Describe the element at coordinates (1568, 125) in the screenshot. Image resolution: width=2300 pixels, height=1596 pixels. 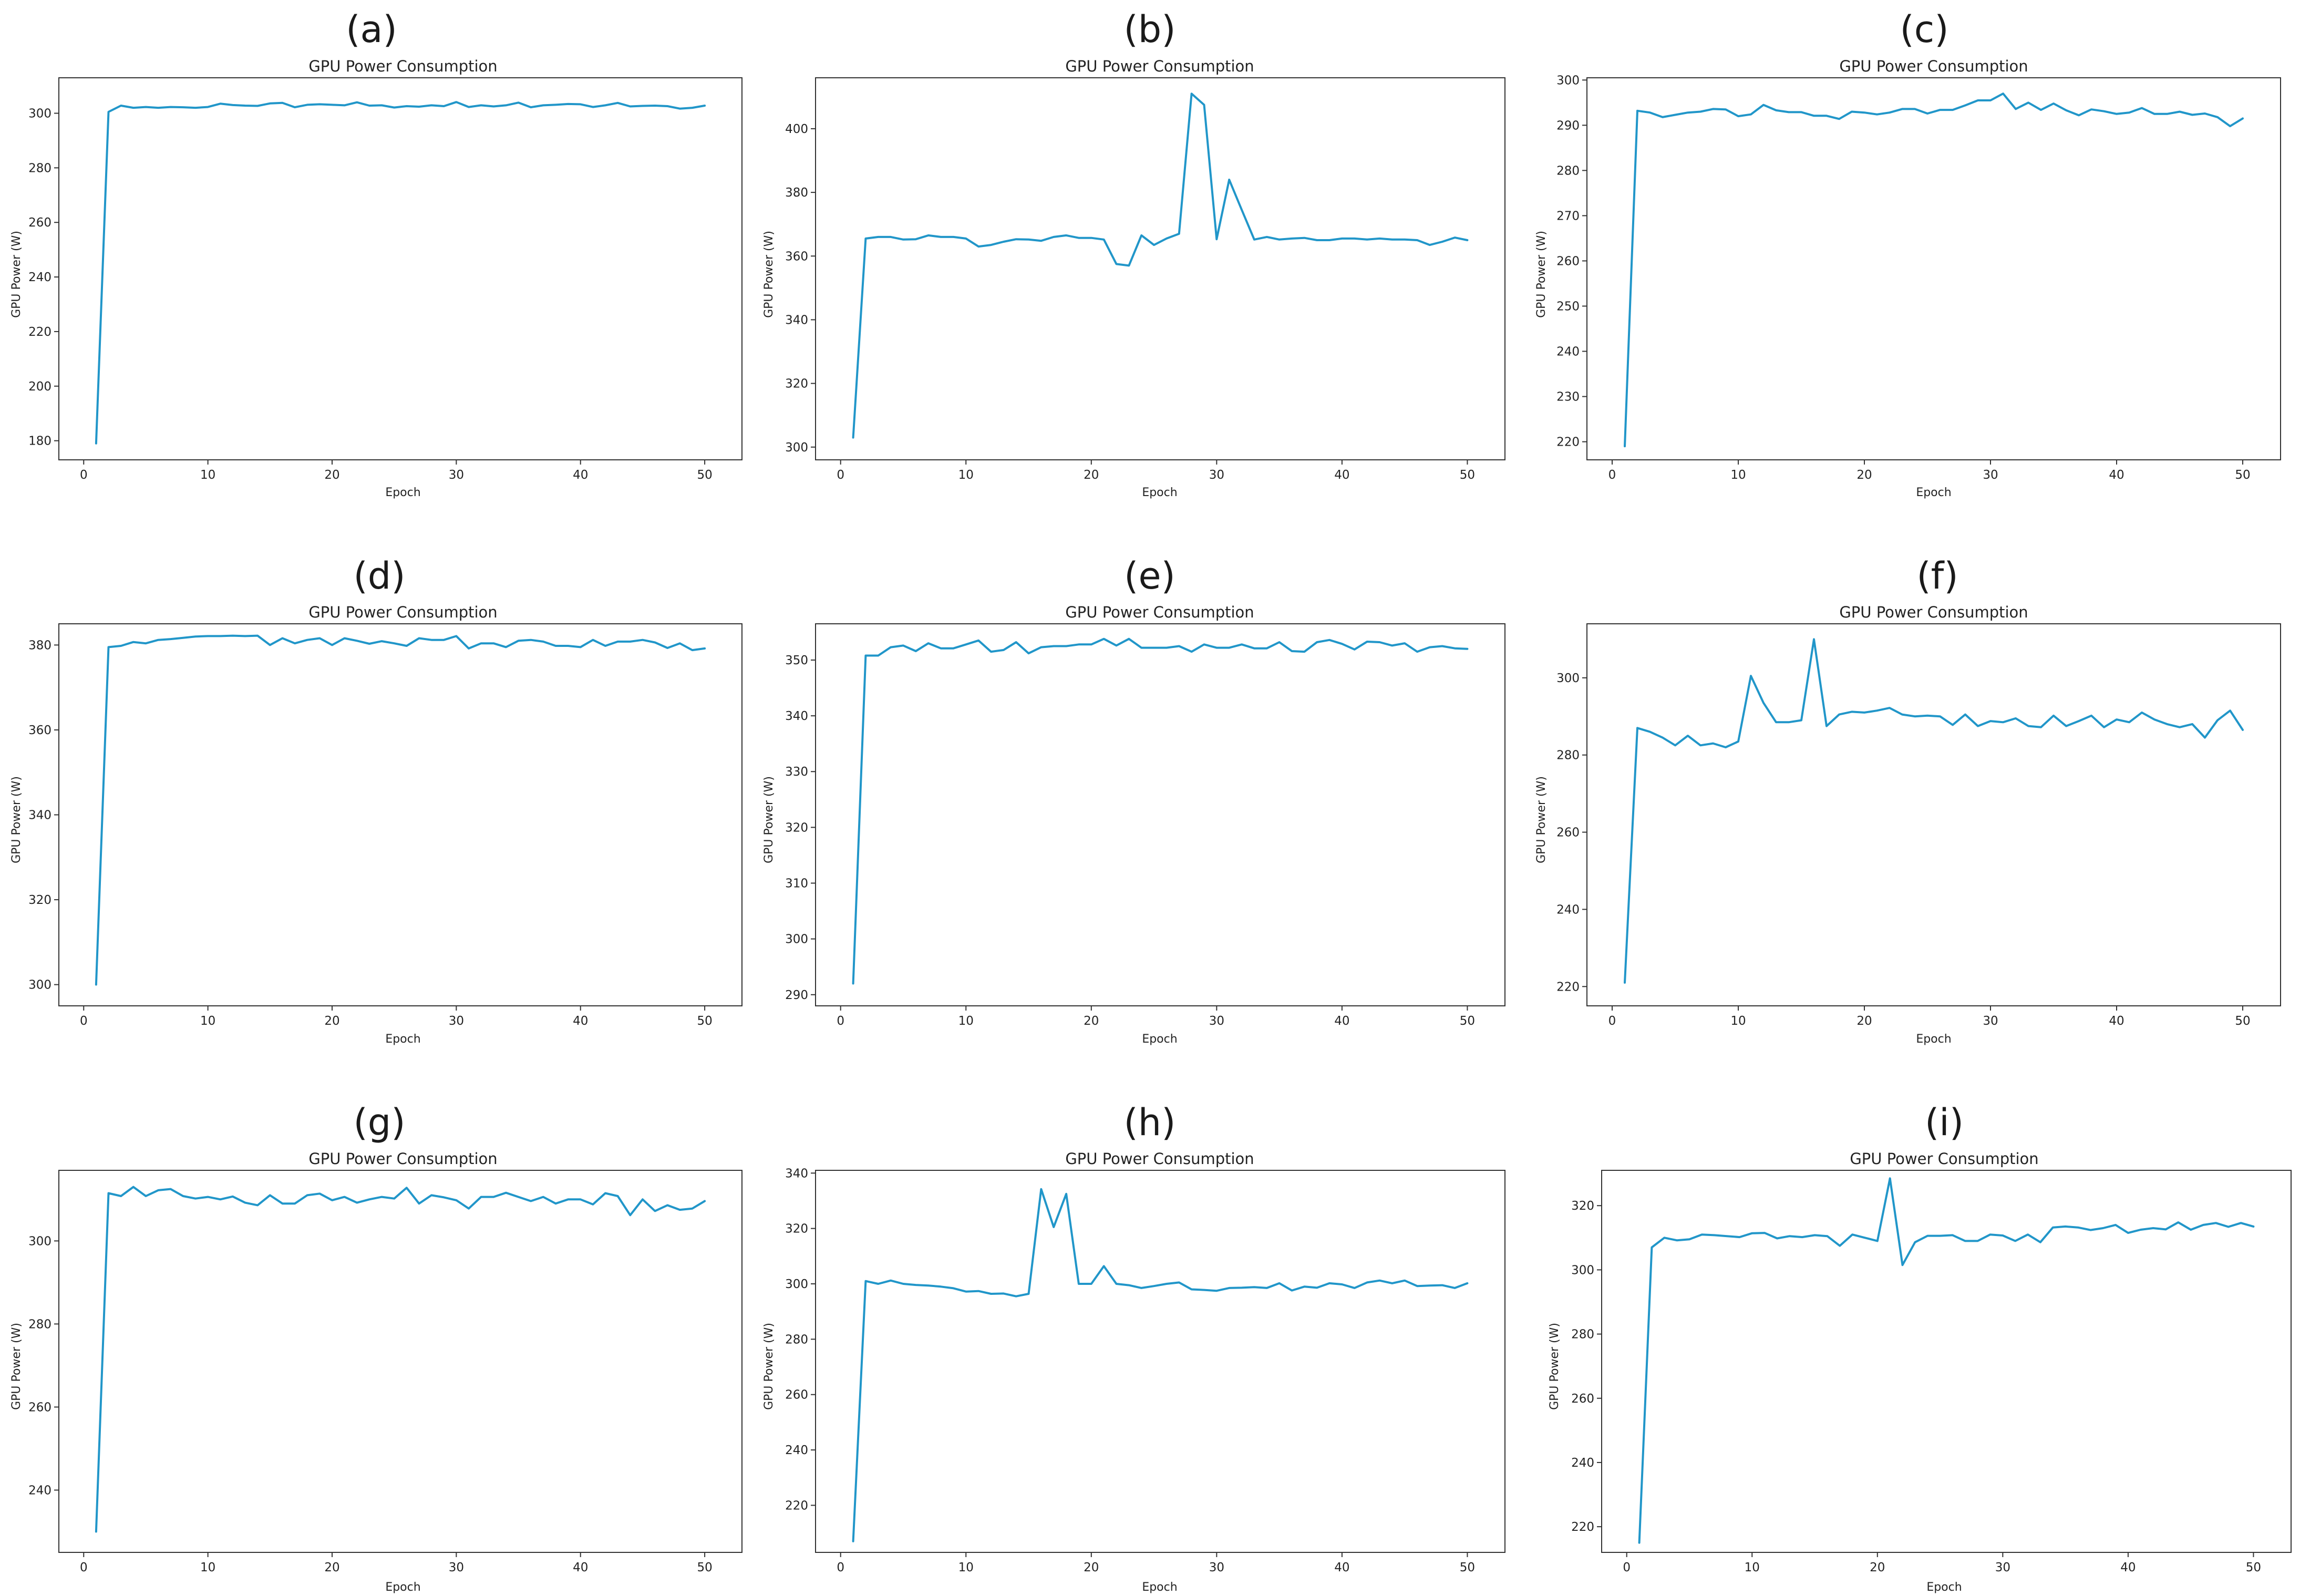
I see `y-tick-label: 290` at that location.